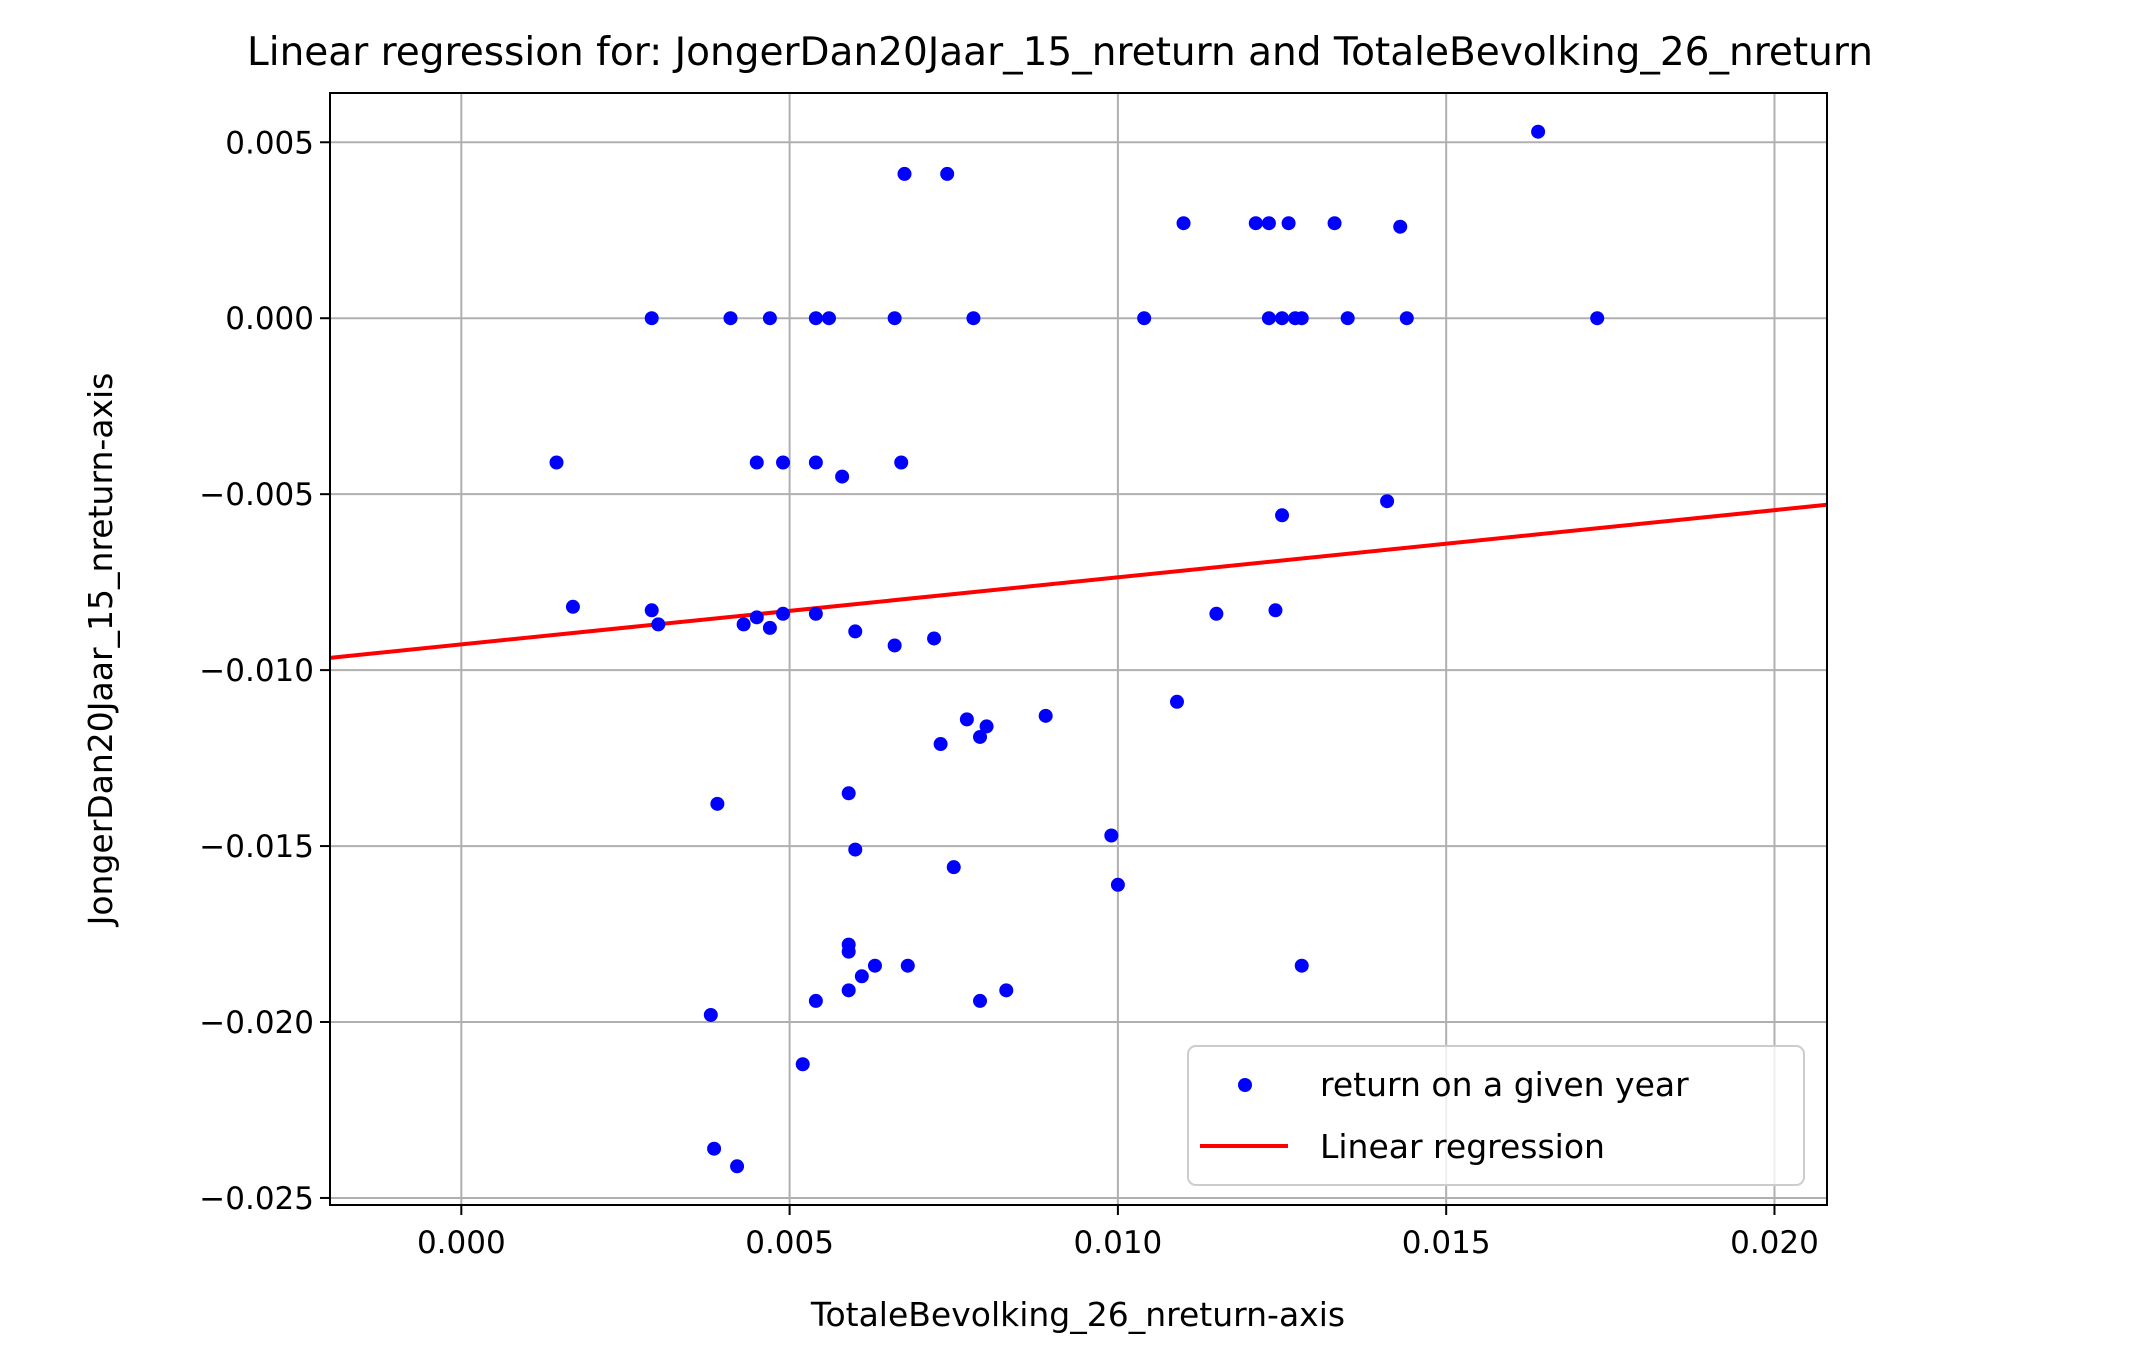  Describe the element at coordinates (256, 671) in the screenshot. I see `y-tick-label: −0.010` at that location.